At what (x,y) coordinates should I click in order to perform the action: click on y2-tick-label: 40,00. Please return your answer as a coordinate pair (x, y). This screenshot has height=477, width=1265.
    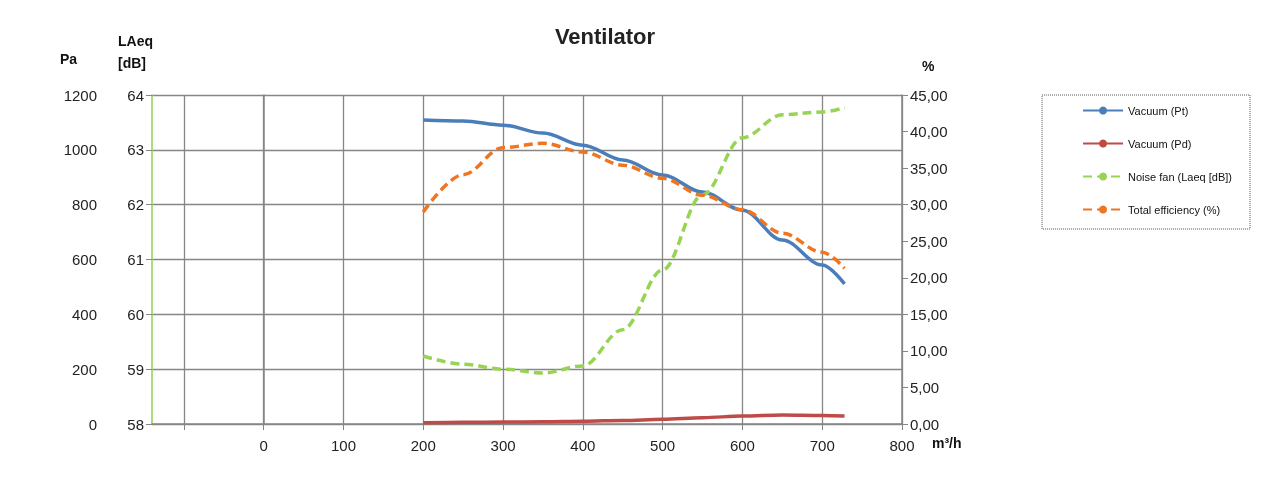
    Looking at the image, I should click on (929, 132).